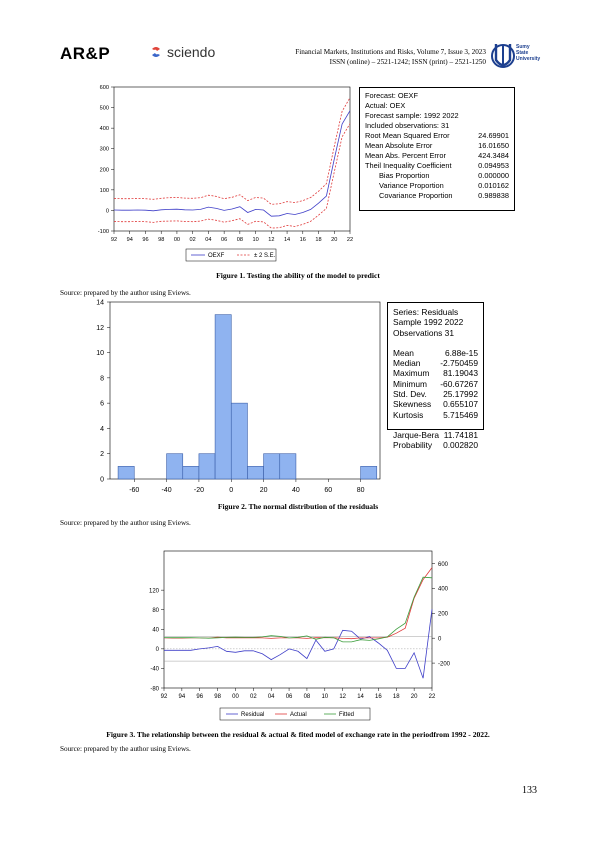 This screenshot has width=596, height=842. Describe the element at coordinates (100, 328) in the screenshot. I see `y-tick-label: 12` at that location.